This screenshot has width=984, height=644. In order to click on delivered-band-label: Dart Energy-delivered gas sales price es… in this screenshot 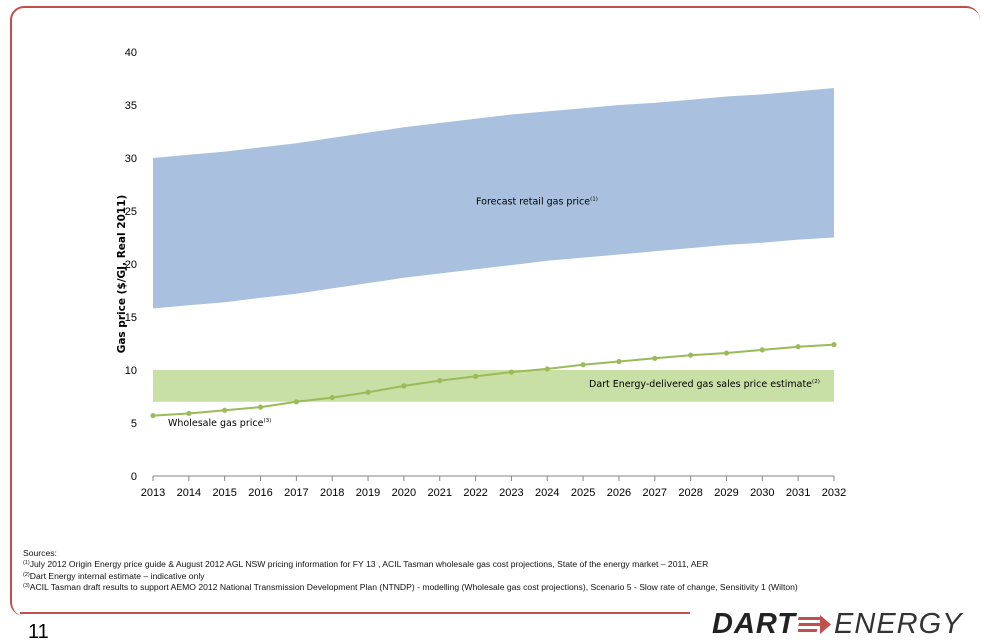, I will do `click(704, 384)`.